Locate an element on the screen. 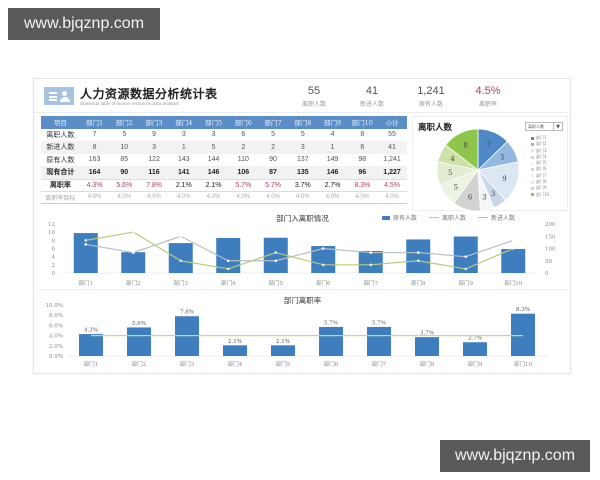 The height and width of the screenshot is (480, 600). table-cell: 7.8% is located at coordinates (154, 185).